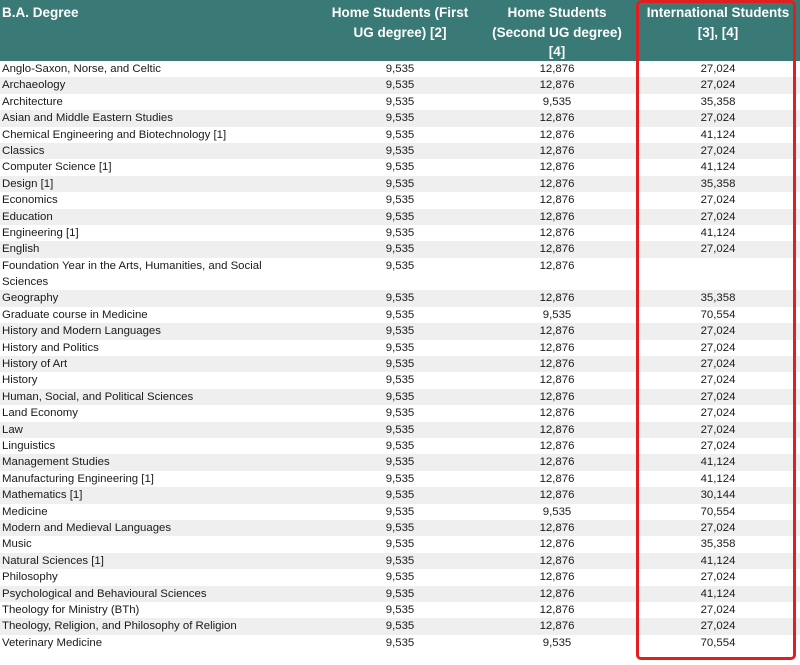 This screenshot has height=665, width=800. What do you see at coordinates (53, 560) in the screenshot?
I see `row-degree-name: Natural Sciences [1]` at bounding box center [53, 560].